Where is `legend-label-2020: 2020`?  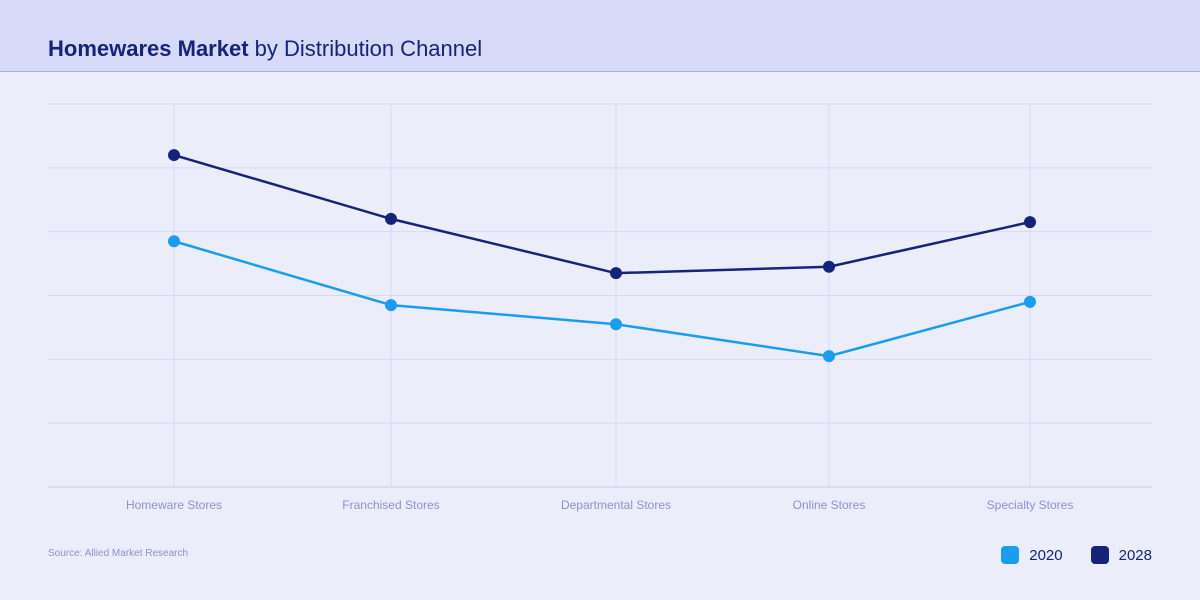
legend-label-2020: 2020 is located at coordinates (1046, 555).